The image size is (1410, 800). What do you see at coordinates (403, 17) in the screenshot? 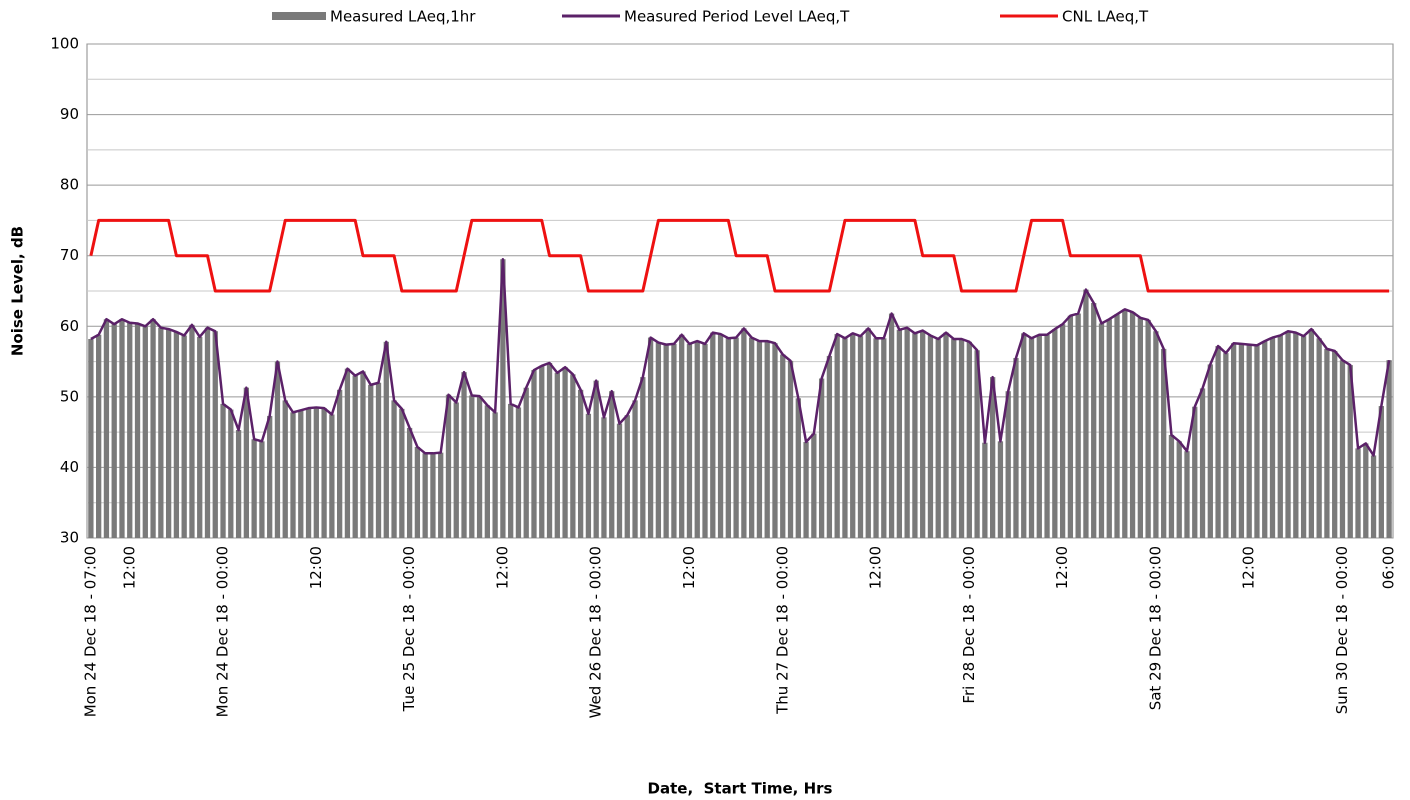
I see `legend-label: Measured LAeq,1hr` at bounding box center [403, 17].